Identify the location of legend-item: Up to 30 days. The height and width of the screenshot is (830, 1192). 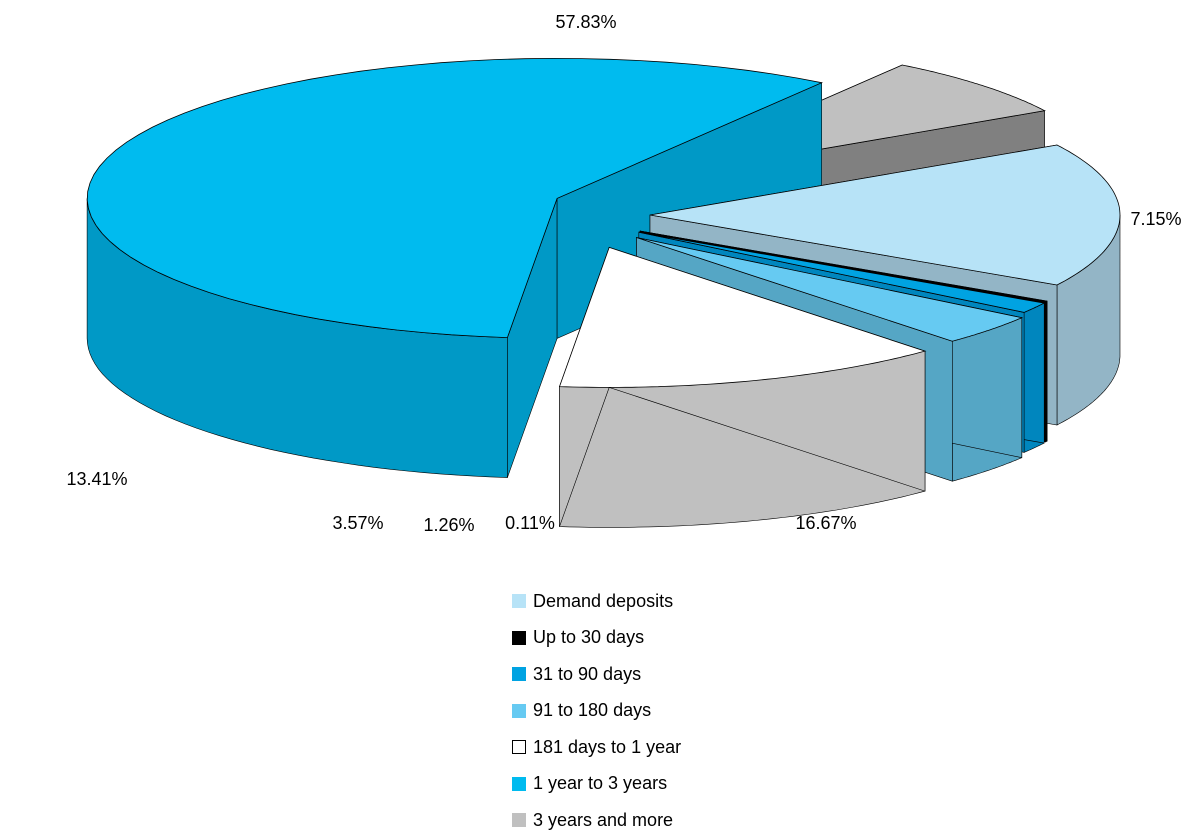
(596, 638).